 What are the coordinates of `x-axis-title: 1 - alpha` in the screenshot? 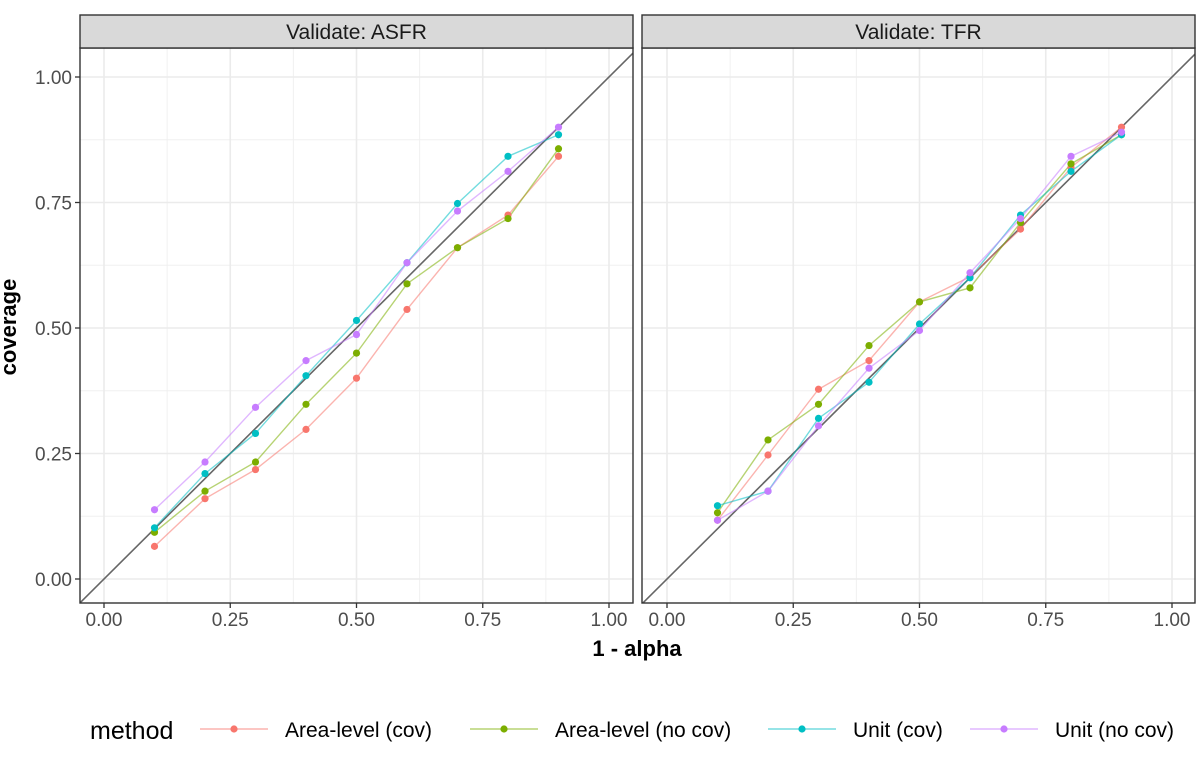 It's located at (637, 648).